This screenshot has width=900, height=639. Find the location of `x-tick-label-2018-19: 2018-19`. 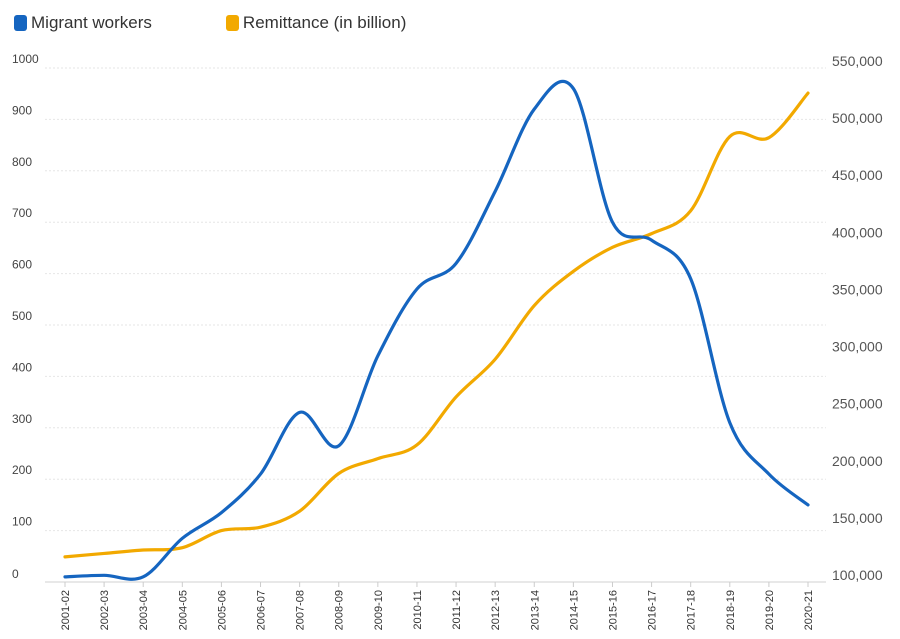

x-tick-label-2018-19: 2018-19 is located at coordinates (731, 610).